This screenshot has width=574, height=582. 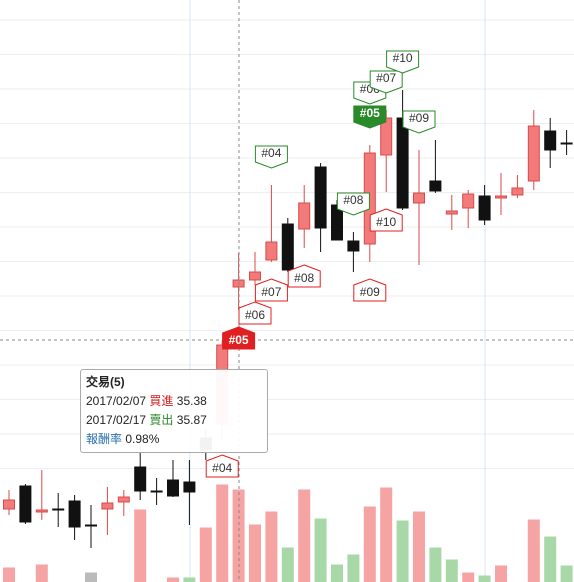 What do you see at coordinates (104, 439) in the screenshot?
I see `return-label: 報酬率` at bounding box center [104, 439].